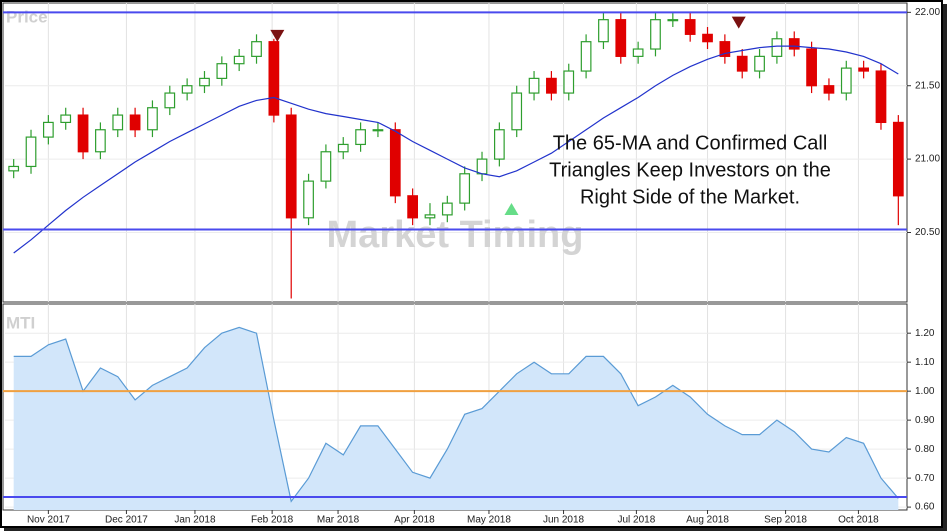 The height and width of the screenshot is (531, 947). Describe the element at coordinates (925, 449) in the screenshot. I see `y-tick-label: 0.80` at that location.